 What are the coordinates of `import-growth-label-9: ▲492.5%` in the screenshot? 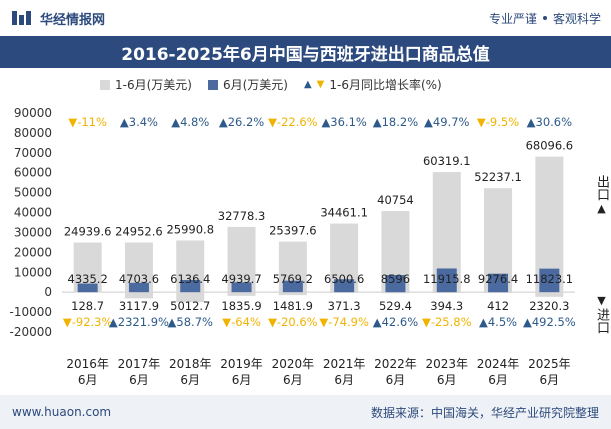 It's located at (549, 322).